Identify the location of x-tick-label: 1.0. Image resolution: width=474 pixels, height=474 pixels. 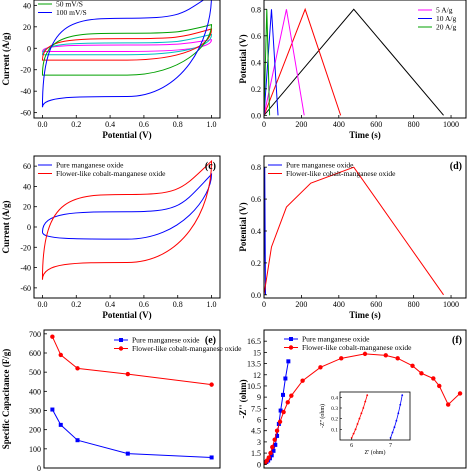
(212, 304).